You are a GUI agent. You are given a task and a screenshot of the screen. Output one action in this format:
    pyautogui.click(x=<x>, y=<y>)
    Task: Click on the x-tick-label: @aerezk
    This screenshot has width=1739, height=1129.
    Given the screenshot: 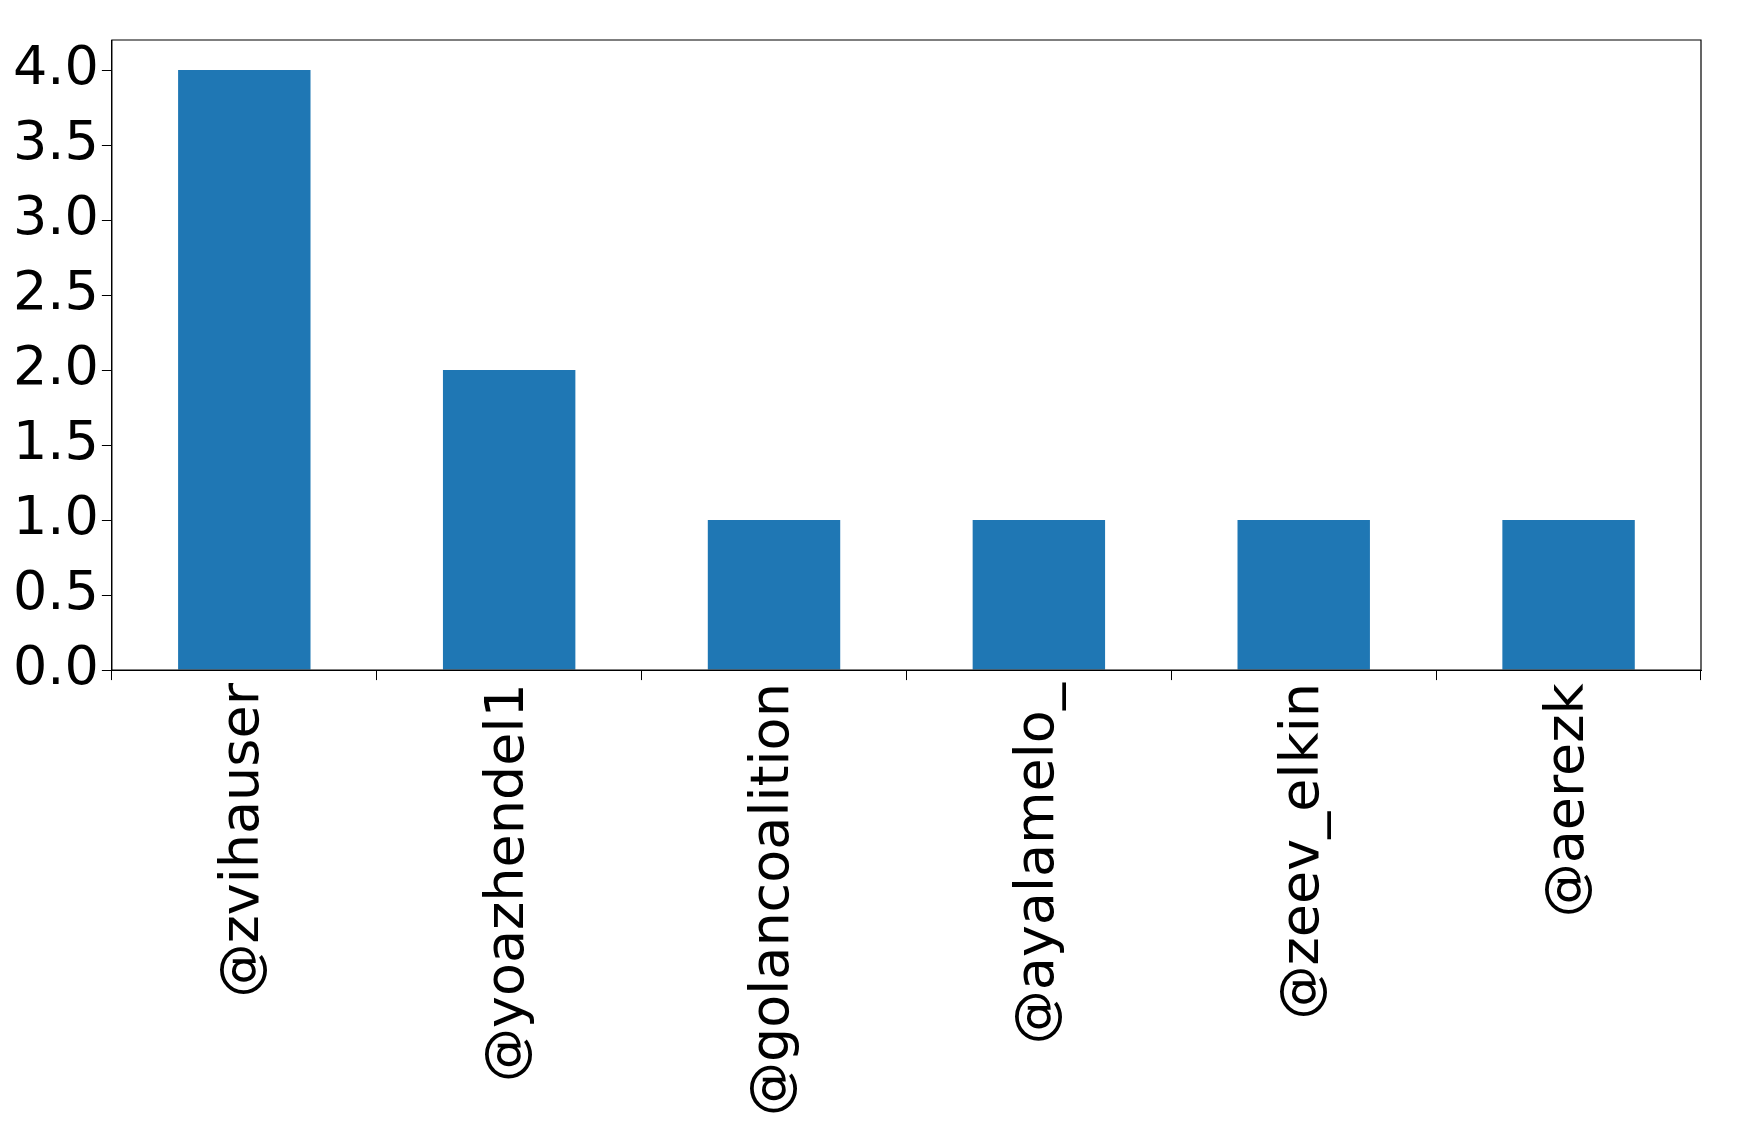 What is the action you would take?
    pyautogui.click(x=1564, y=800)
    